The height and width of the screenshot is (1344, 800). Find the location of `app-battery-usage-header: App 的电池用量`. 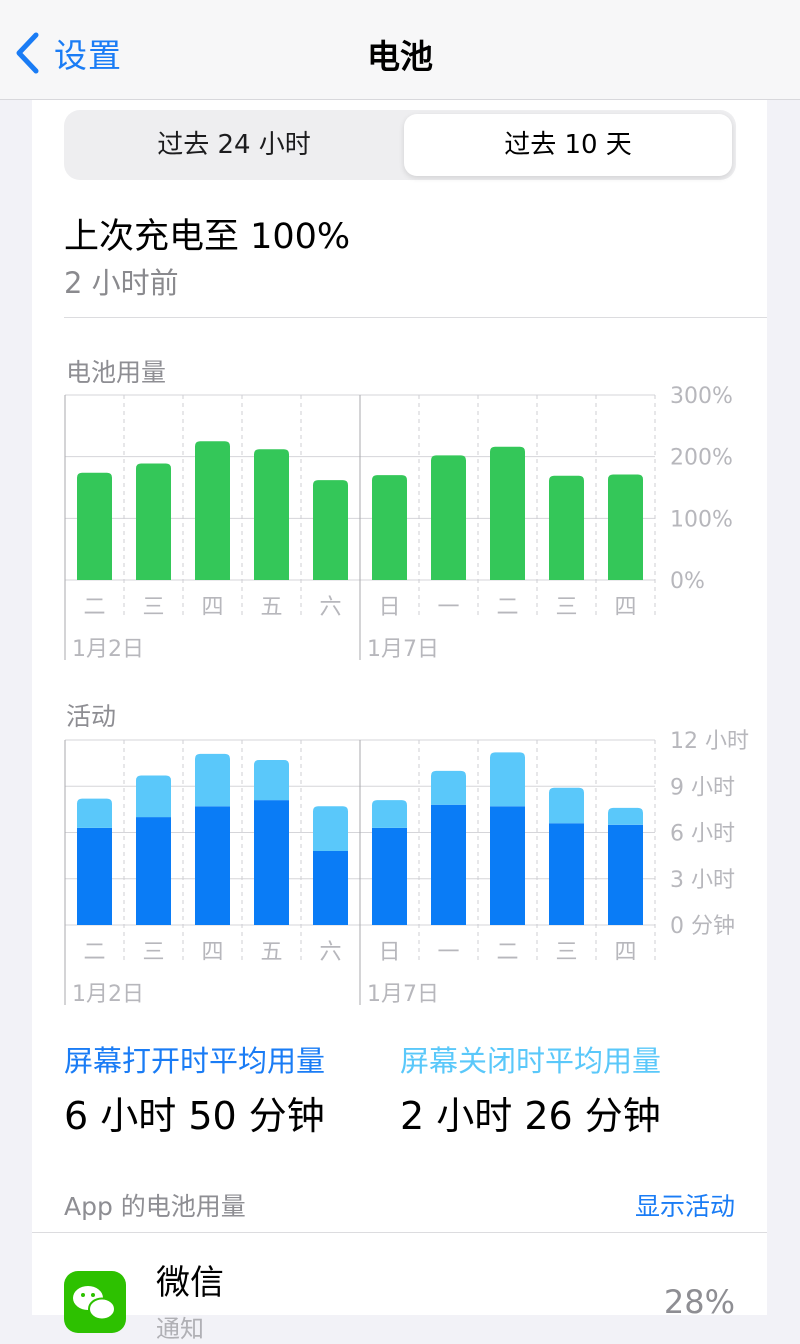

app-battery-usage-header: App 的电池用量 is located at coordinates (155, 1206).